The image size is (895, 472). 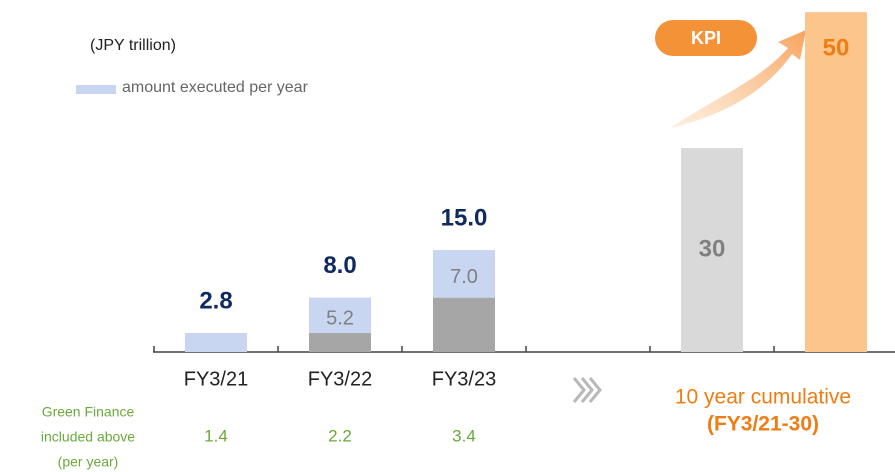 What do you see at coordinates (464, 435) in the screenshot?
I see `green-finance-value: 3.4` at bounding box center [464, 435].